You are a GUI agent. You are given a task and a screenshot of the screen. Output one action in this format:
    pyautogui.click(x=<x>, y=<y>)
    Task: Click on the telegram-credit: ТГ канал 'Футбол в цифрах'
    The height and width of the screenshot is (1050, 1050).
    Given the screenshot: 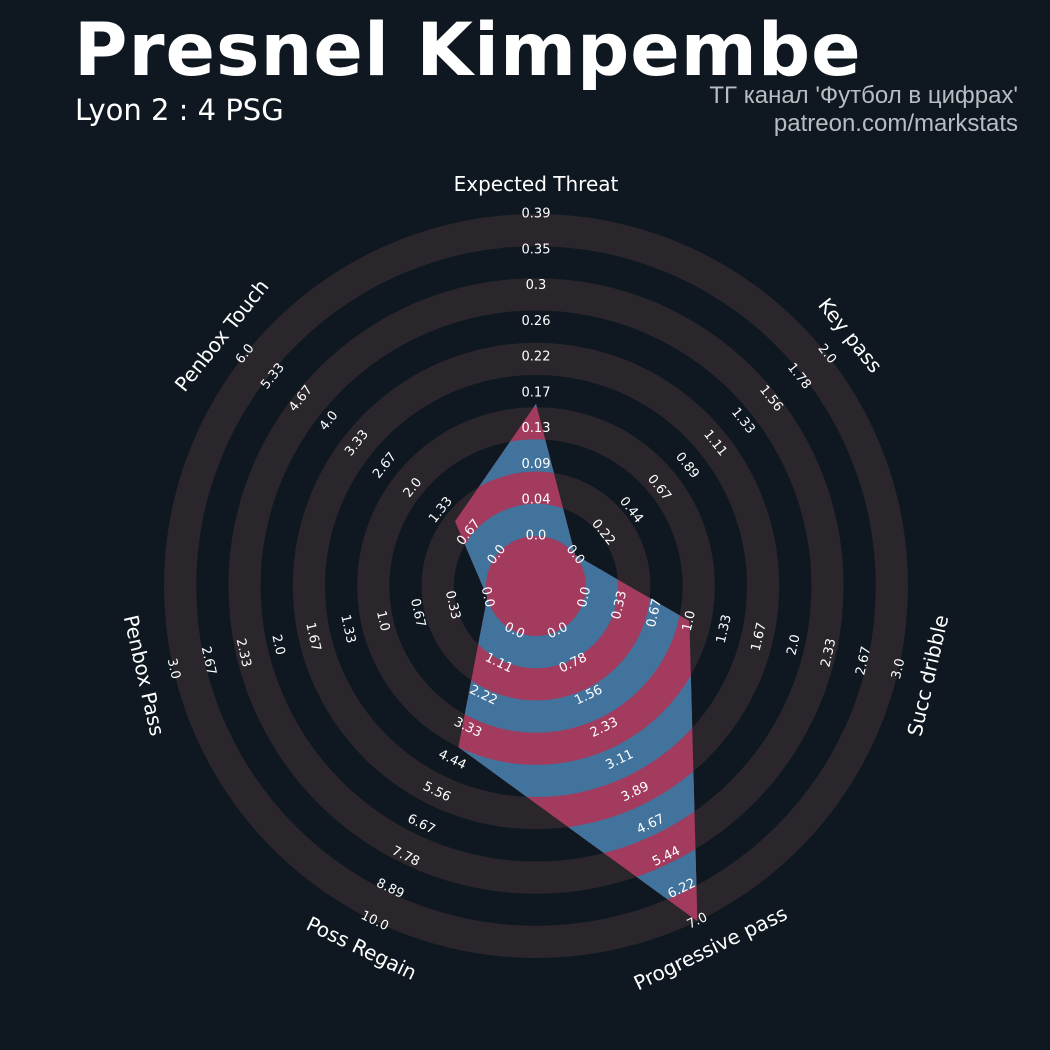 What is the action you would take?
    pyautogui.click(x=863, y=95)
    